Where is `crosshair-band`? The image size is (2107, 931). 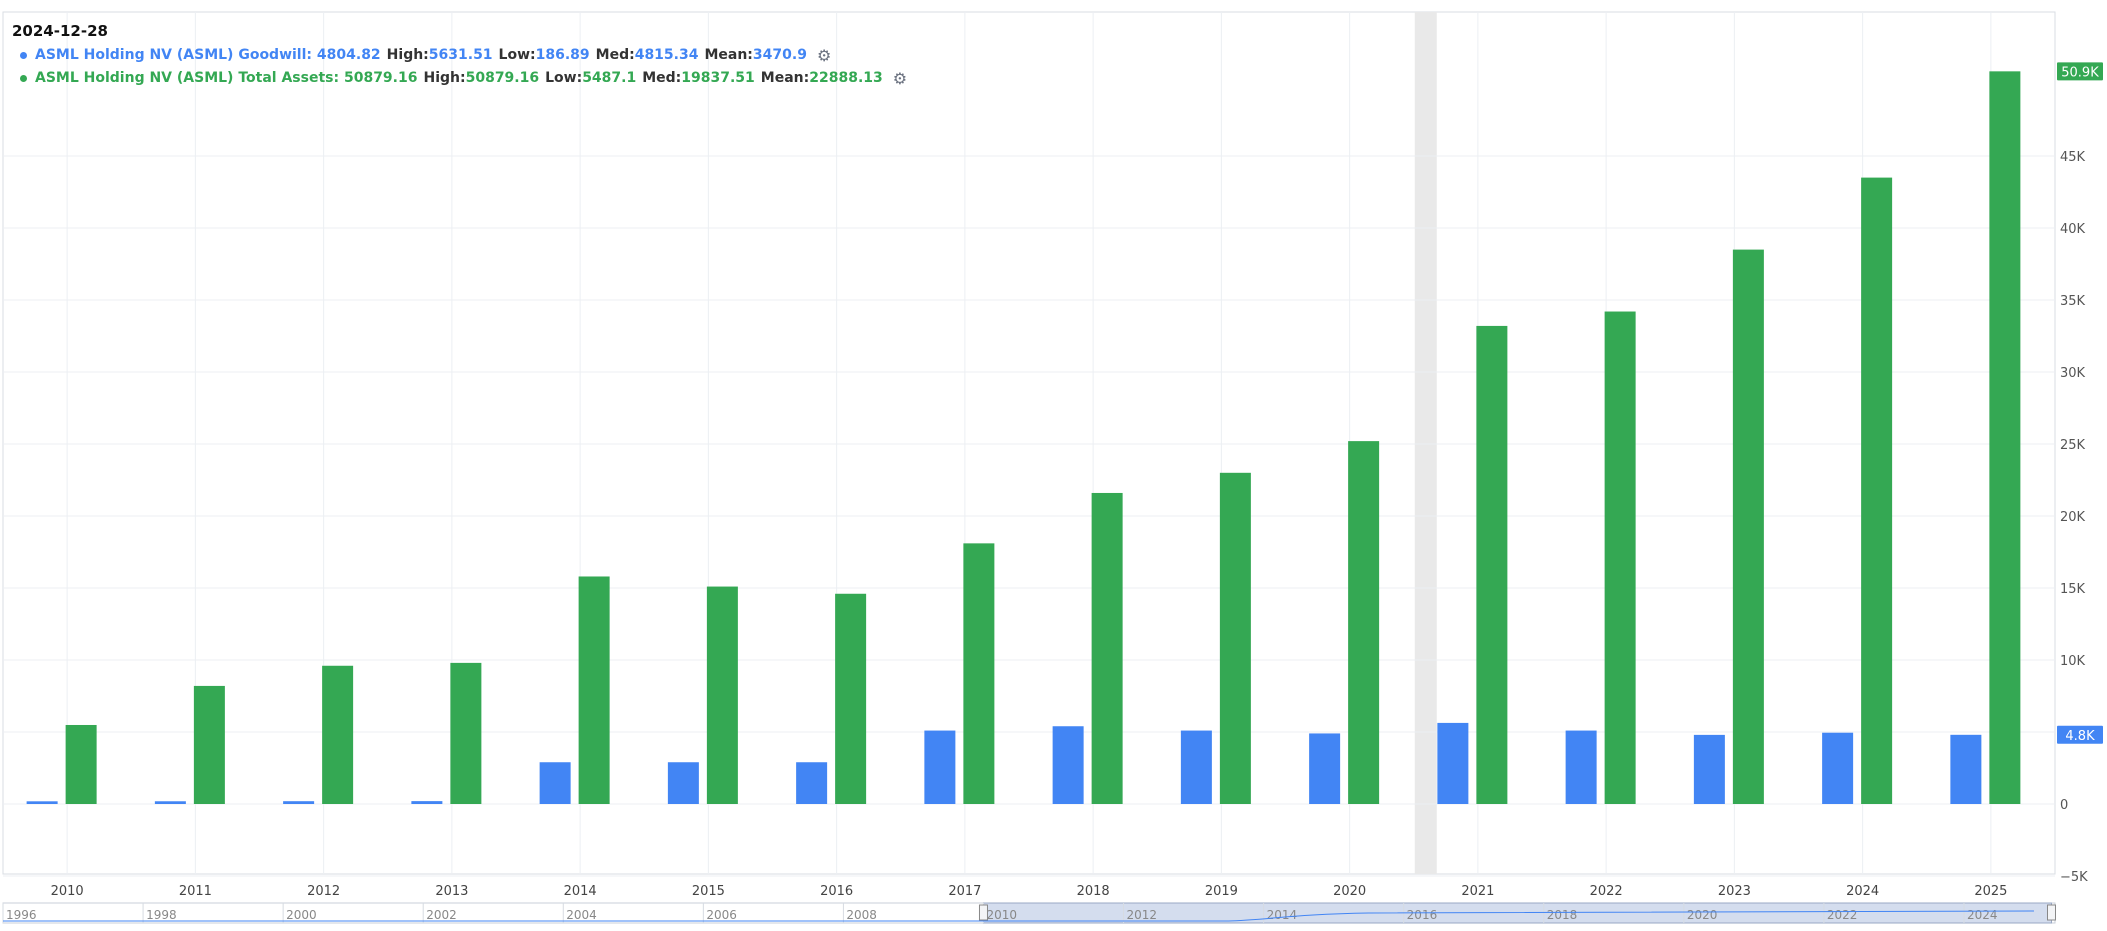 crosshair-band is located at coordinates (1425, 443).